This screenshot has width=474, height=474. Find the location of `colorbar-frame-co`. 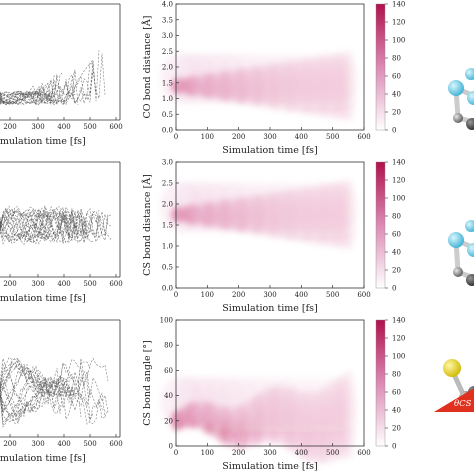

colorbar-frame-co is located at coordinates (380, 67).